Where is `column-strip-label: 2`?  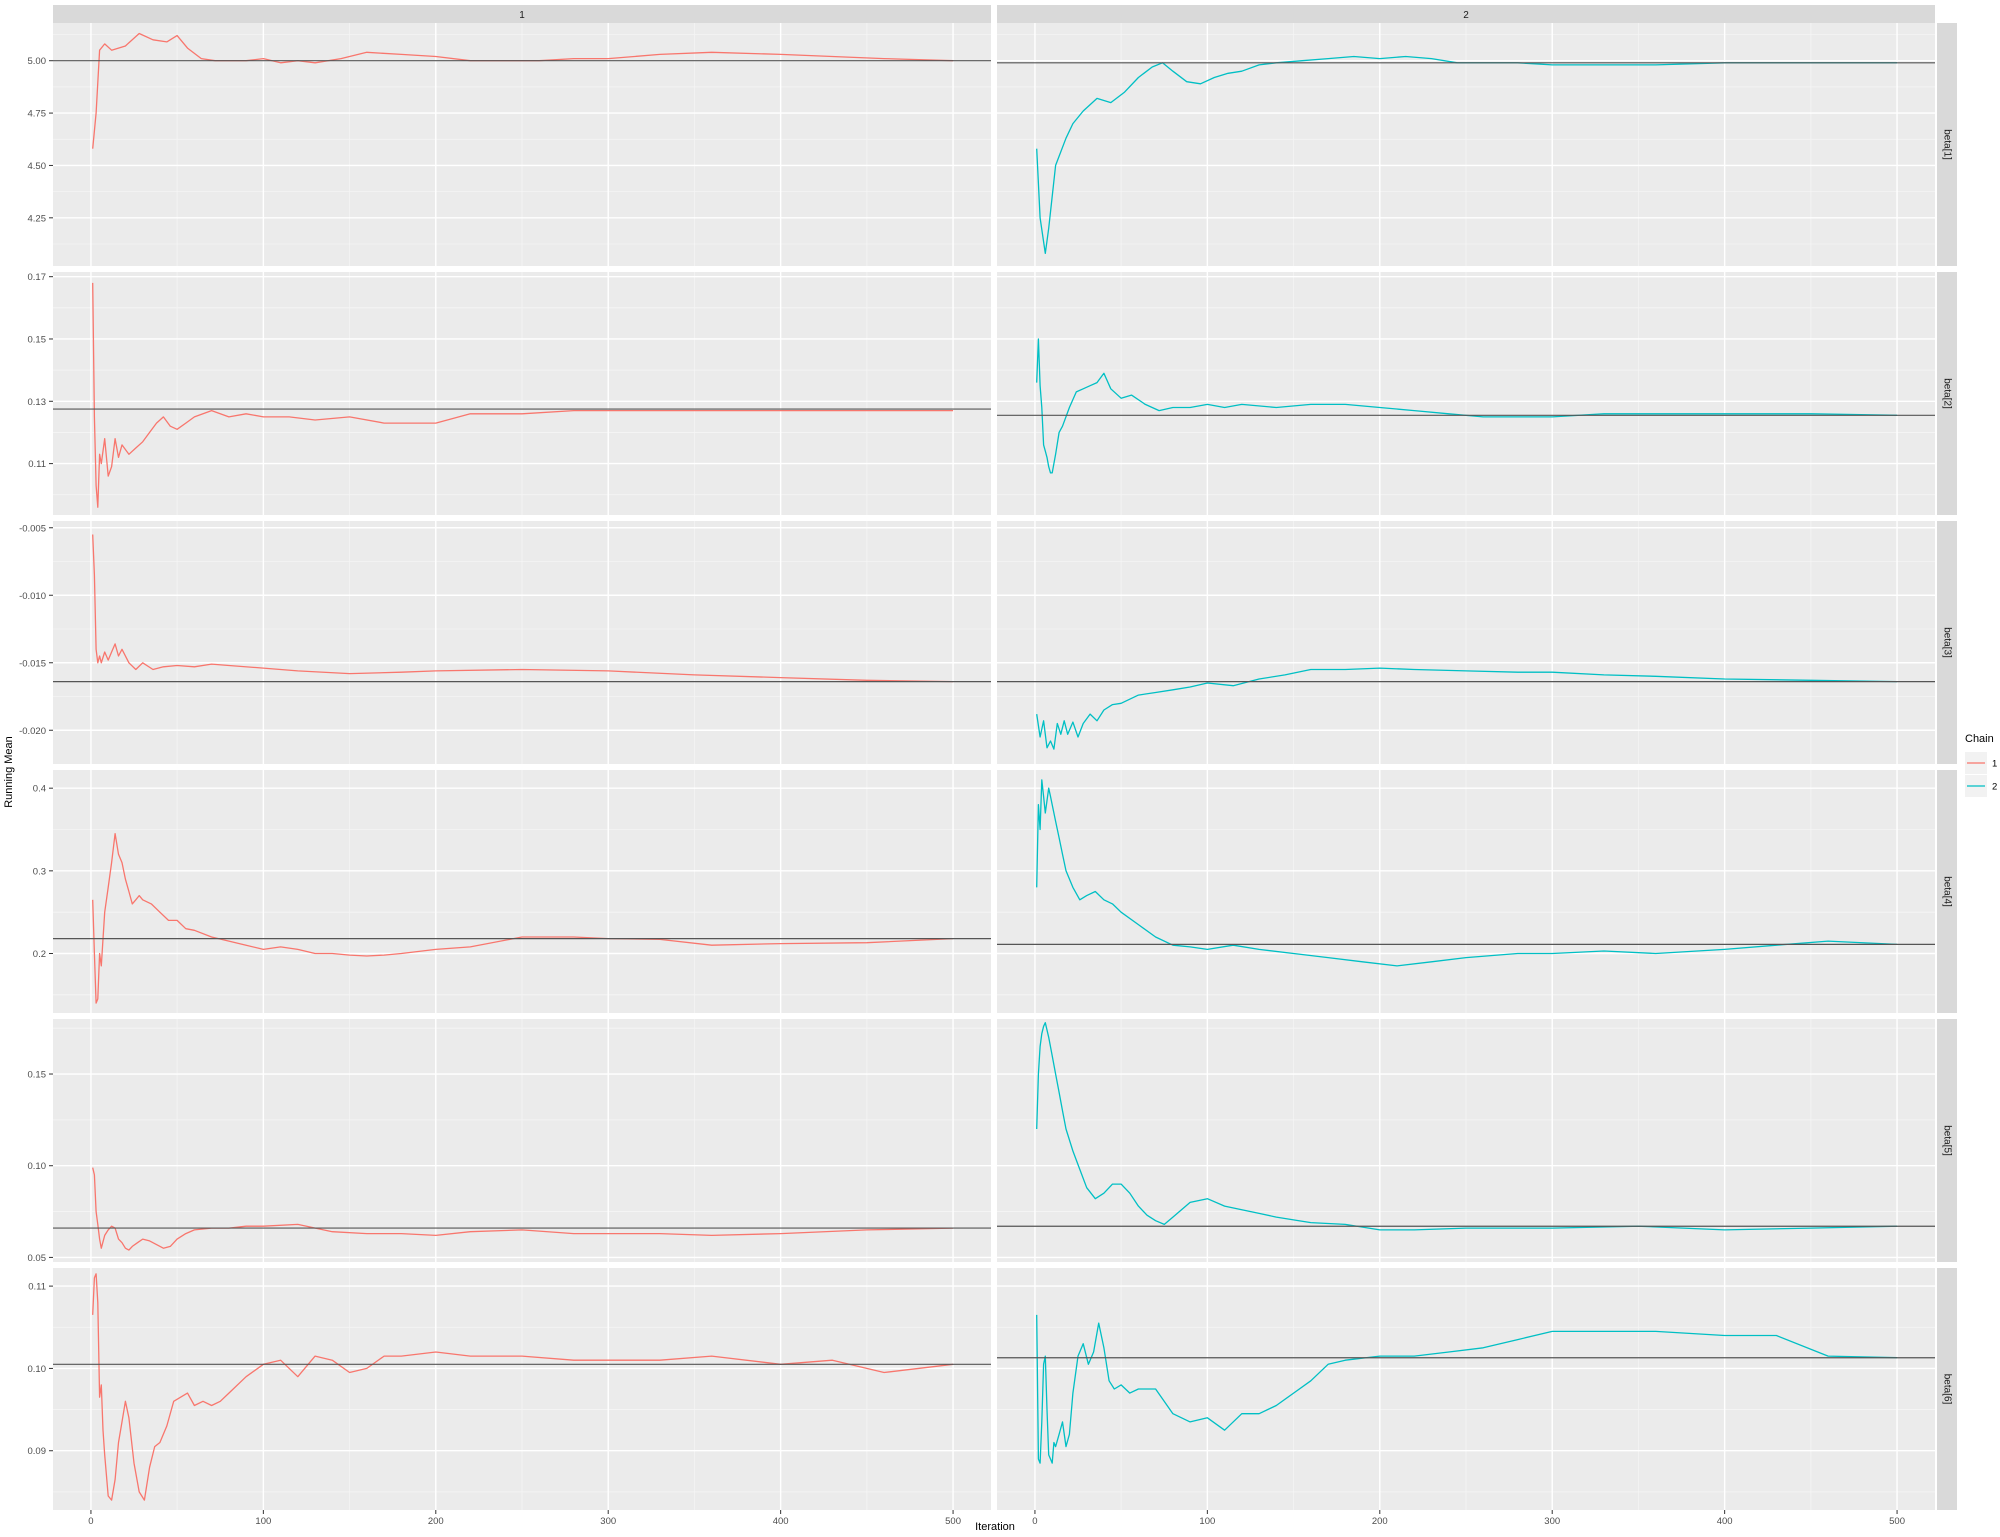 column-strip-label: 2 is located at coordinates (1466, 15).